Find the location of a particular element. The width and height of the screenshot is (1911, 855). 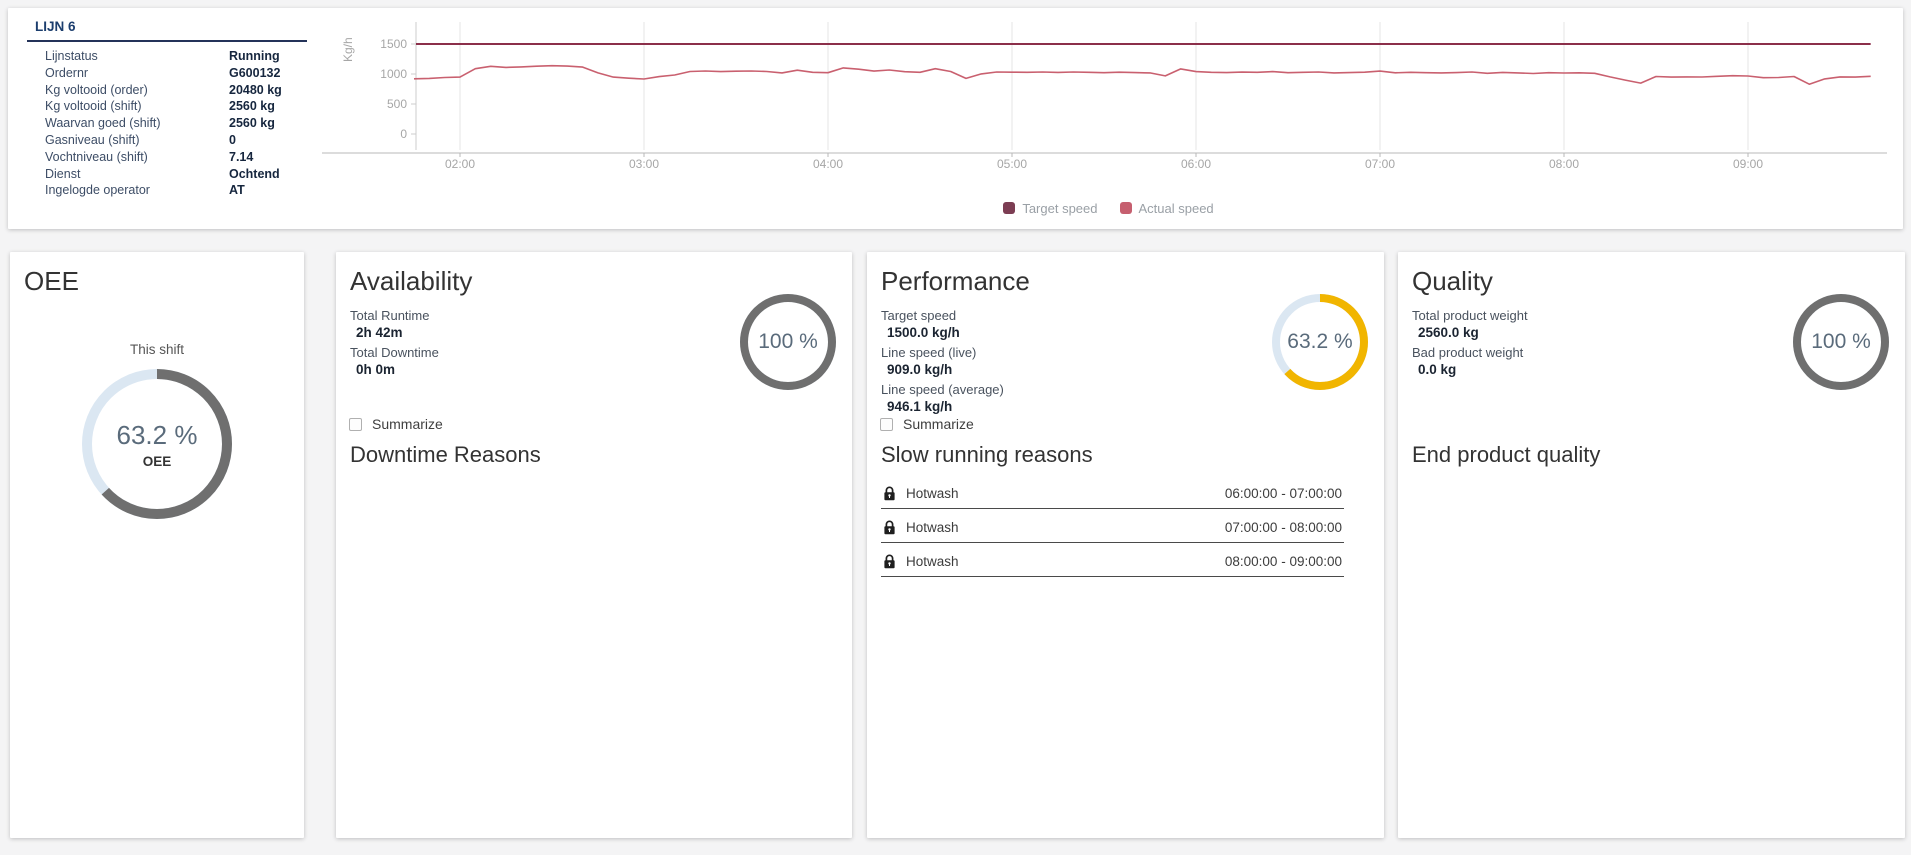

legend-item-actual-speed: Actual speed is located at coordinates (1166, 208).